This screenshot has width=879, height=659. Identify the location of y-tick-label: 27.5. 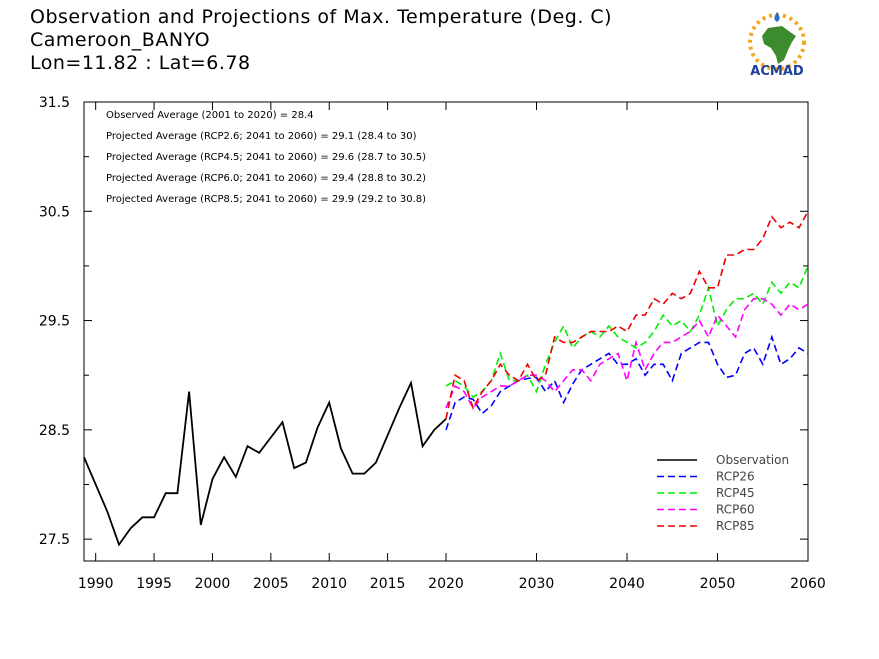
(54, 540).